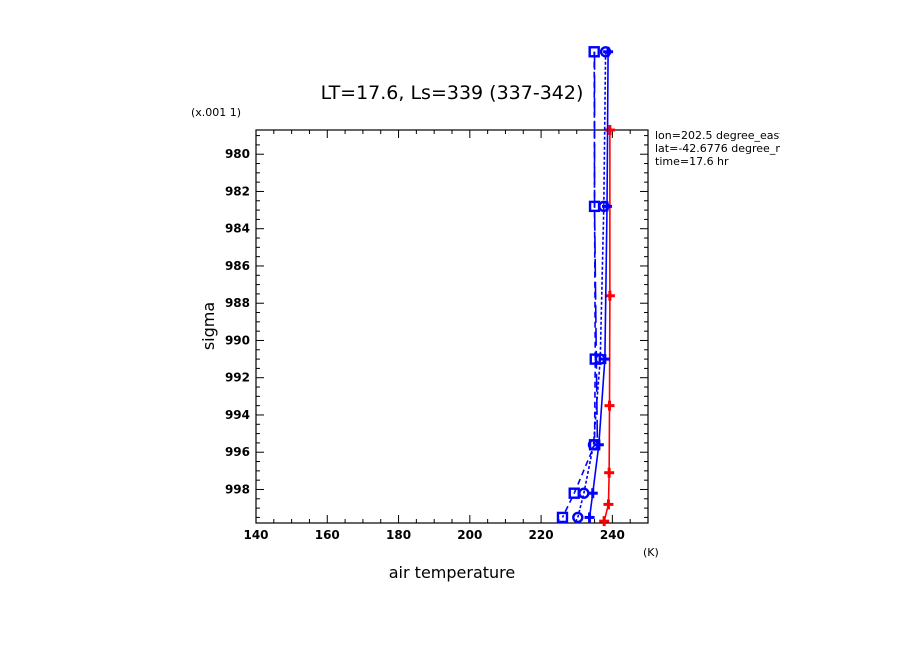  I want to click on info-clip-mask, so click(842, 150).